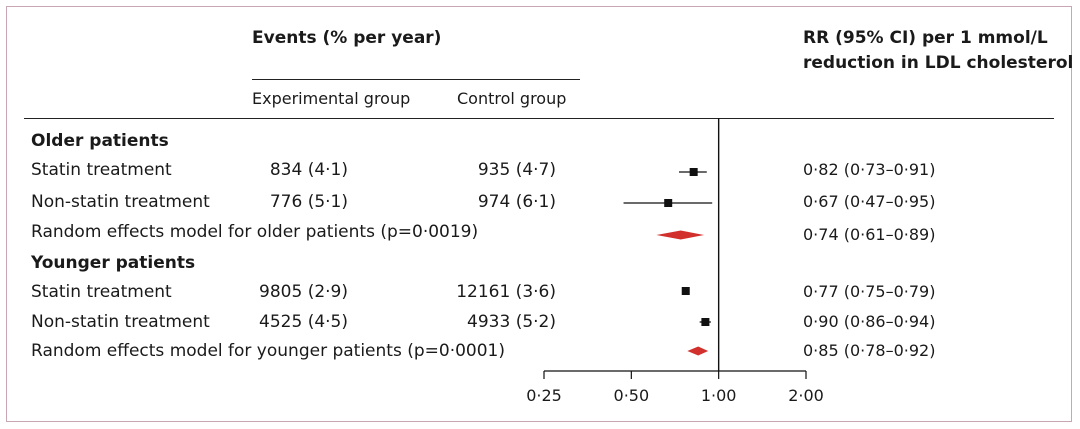 Image resolution: width=1080 pixels, height=429 pixels. Describe the element at coordinates (869, 234) in the screenshot. I see `rr-value: 0·74 (0·61–0·89)` at that location.